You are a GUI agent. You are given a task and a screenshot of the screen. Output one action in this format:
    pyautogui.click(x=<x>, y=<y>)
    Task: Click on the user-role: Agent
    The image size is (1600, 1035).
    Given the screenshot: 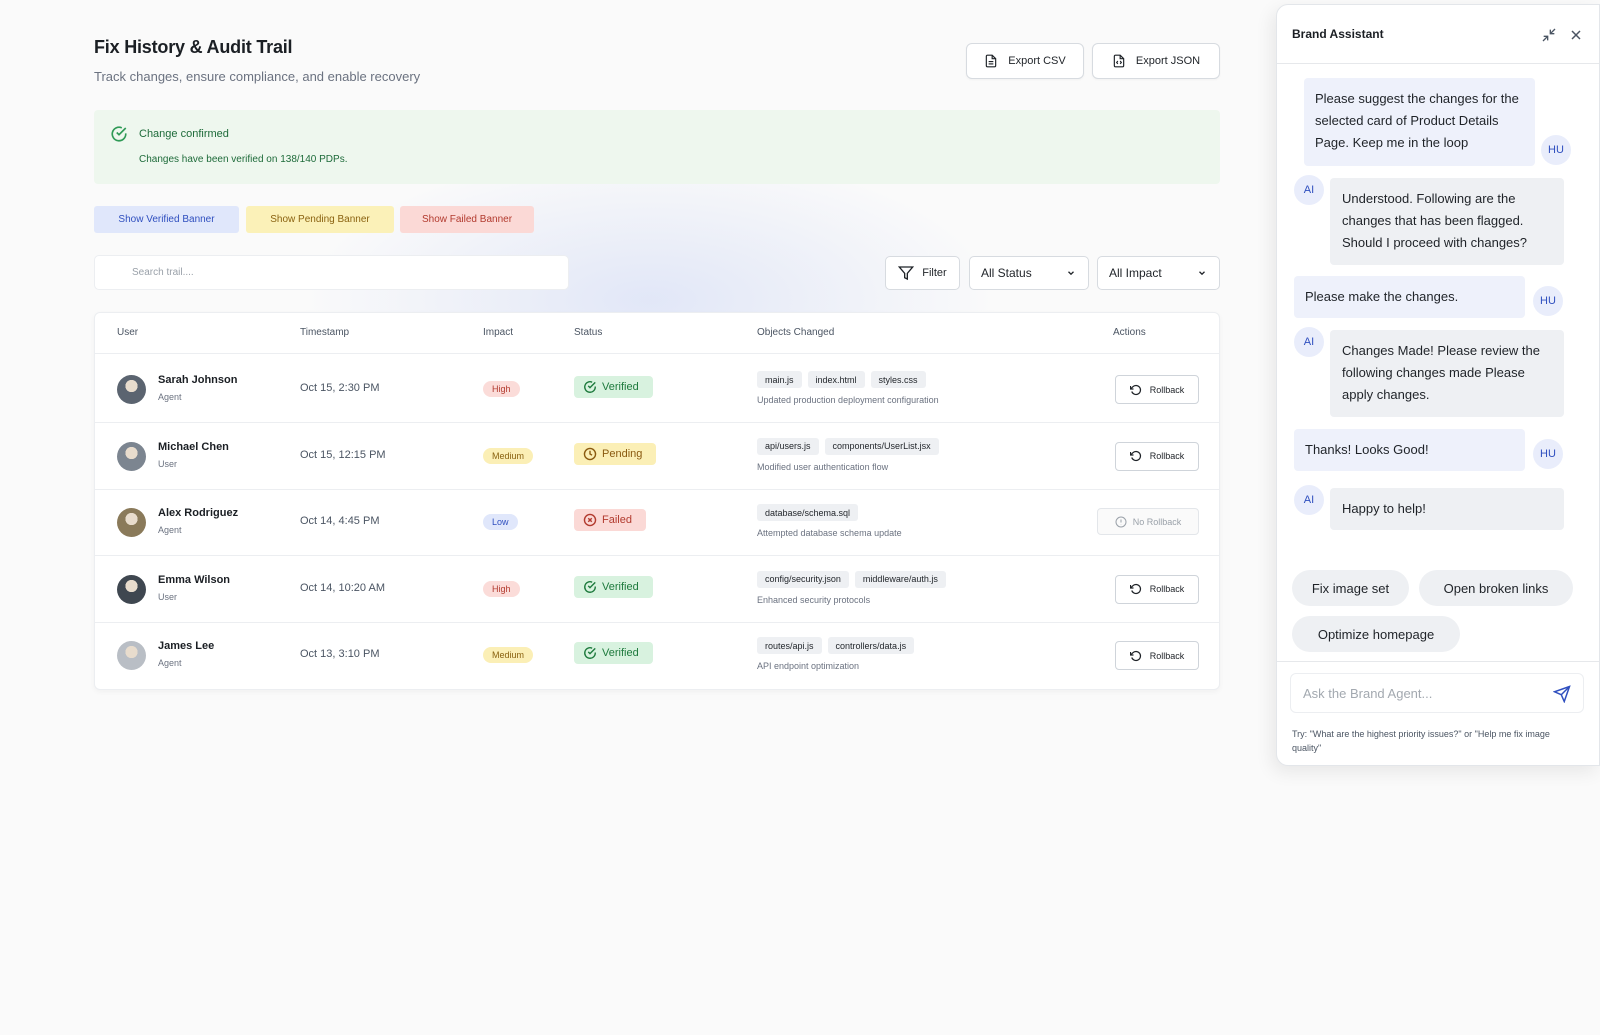 What is the action you would take?
    pyautogui.click(x=170, y=397)
    